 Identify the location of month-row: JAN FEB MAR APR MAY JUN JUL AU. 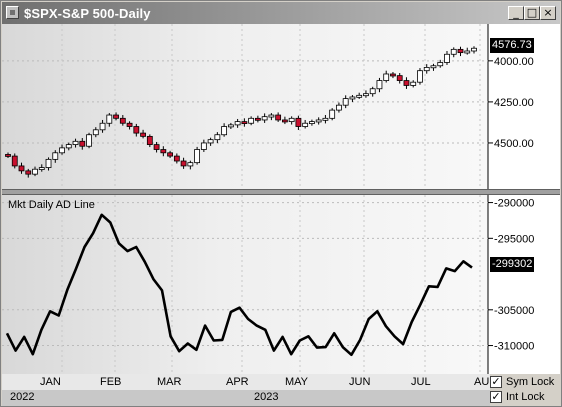
(246, 382).